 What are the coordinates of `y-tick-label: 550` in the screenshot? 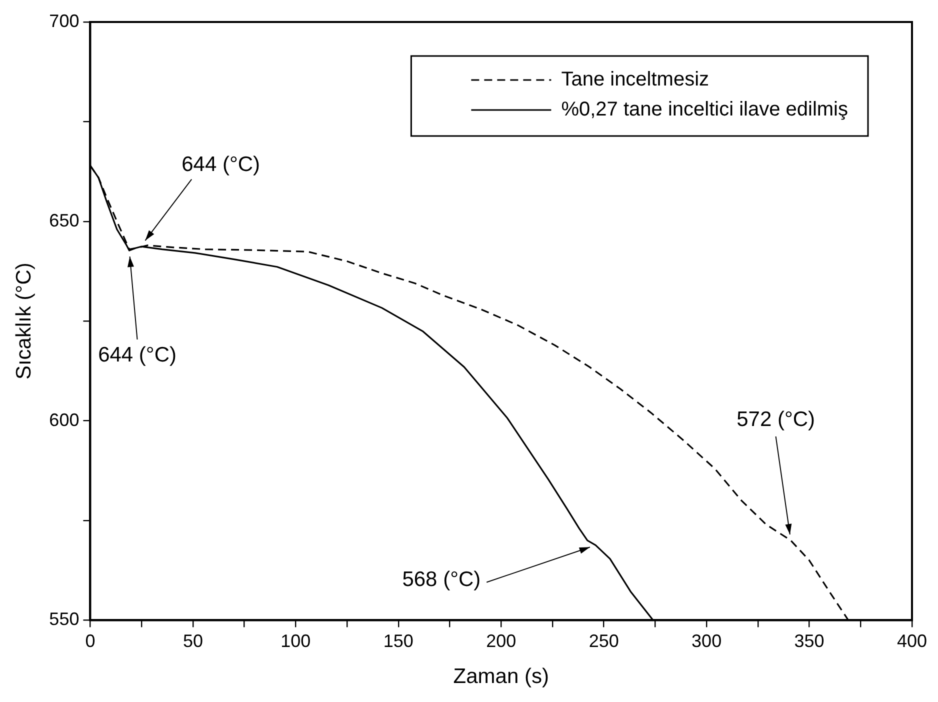 It's located at (64, 619).